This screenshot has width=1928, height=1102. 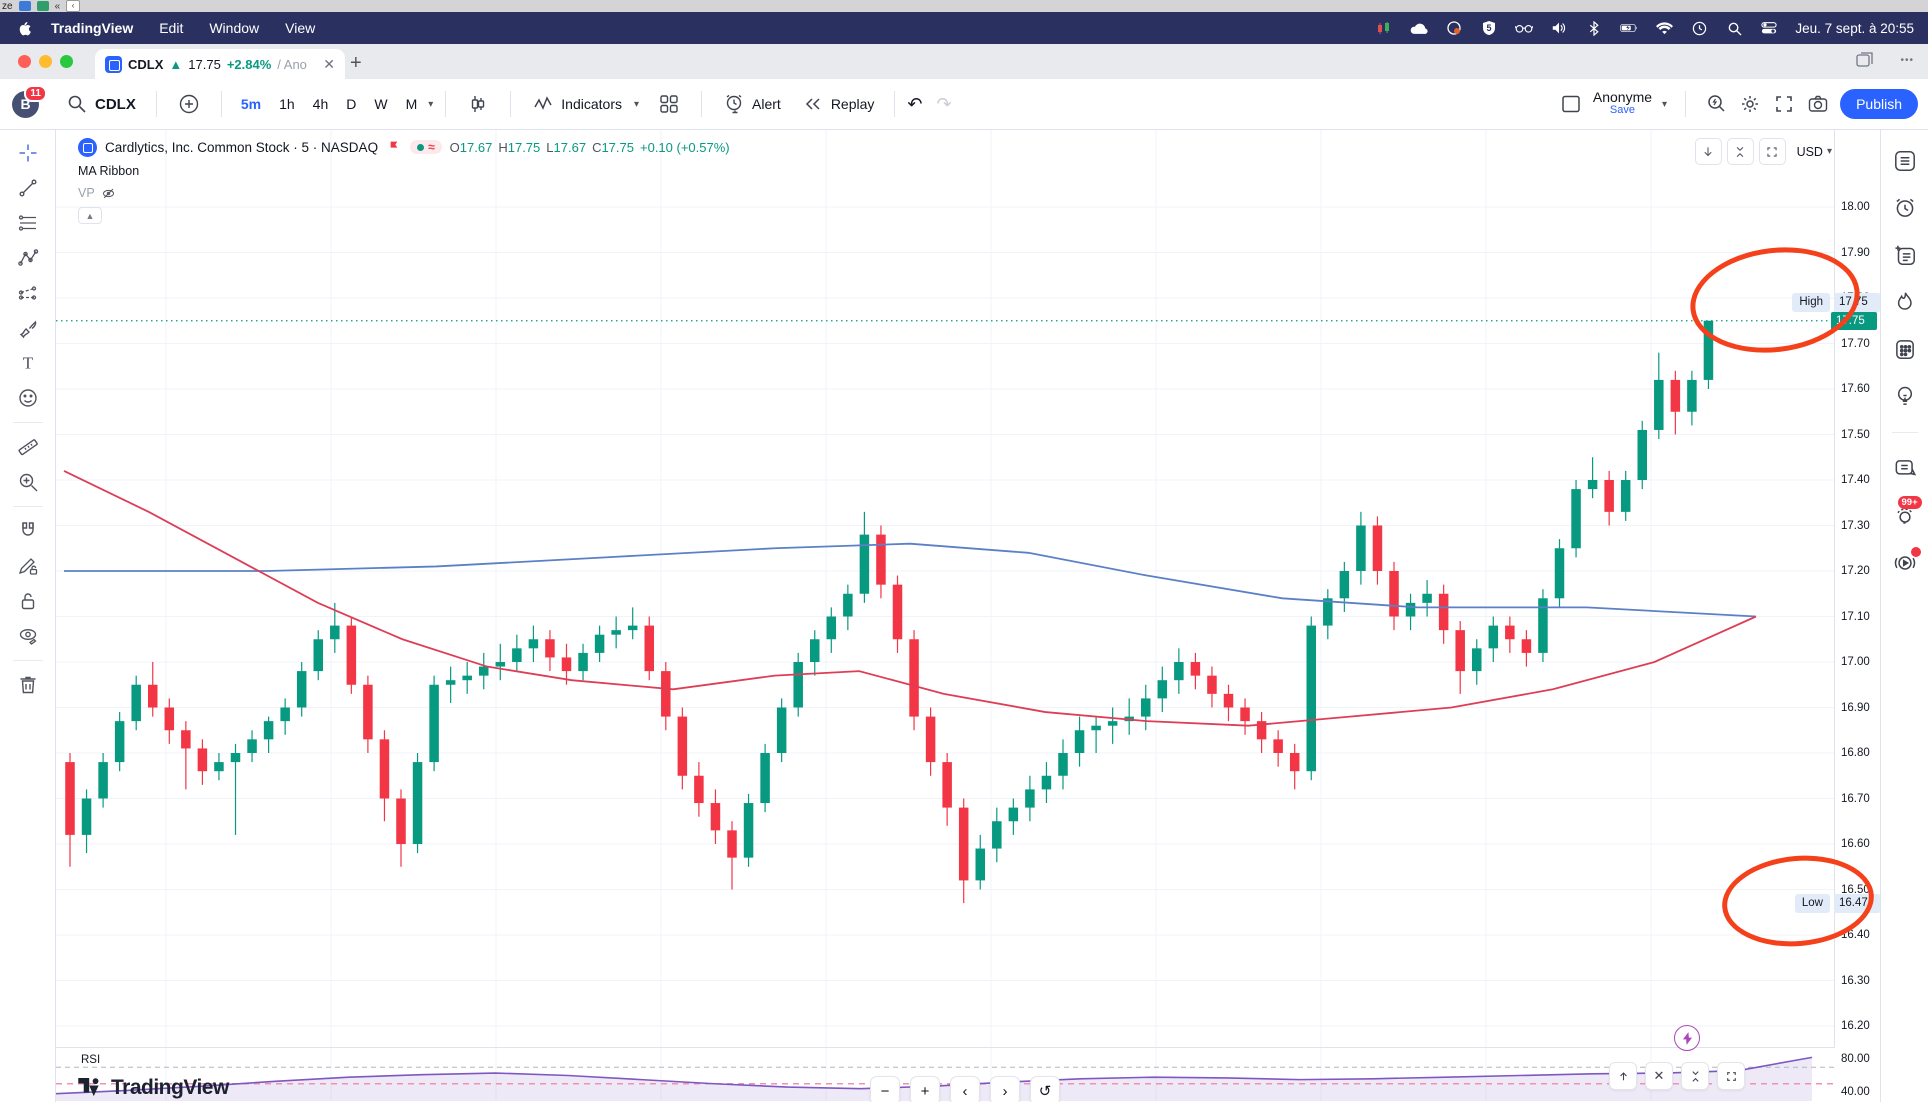 I want to click on tab-overview-icon, so click(x=1865, y=60).